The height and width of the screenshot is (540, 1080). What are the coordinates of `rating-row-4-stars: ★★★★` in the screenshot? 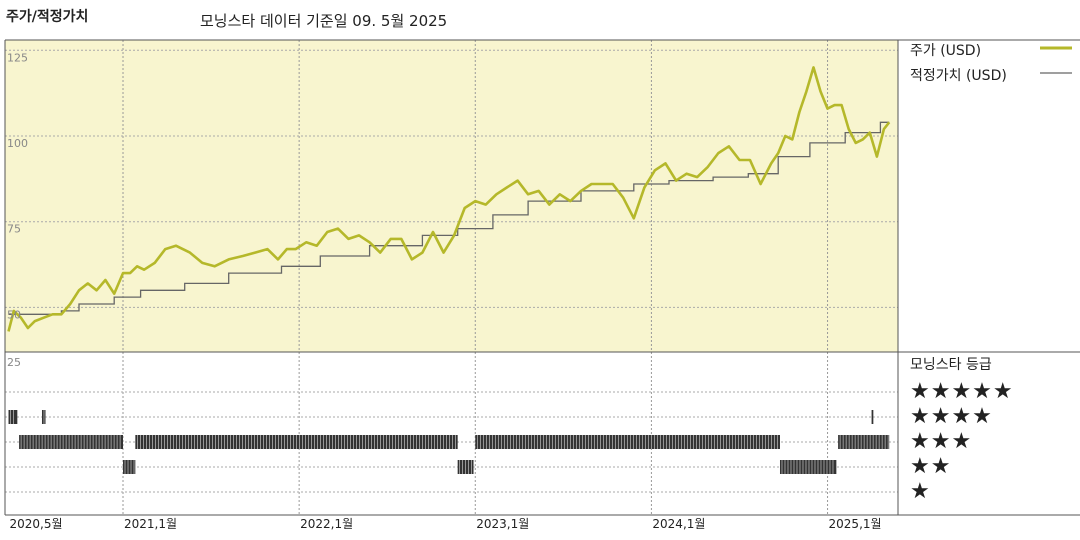 It's located at (951, 416).